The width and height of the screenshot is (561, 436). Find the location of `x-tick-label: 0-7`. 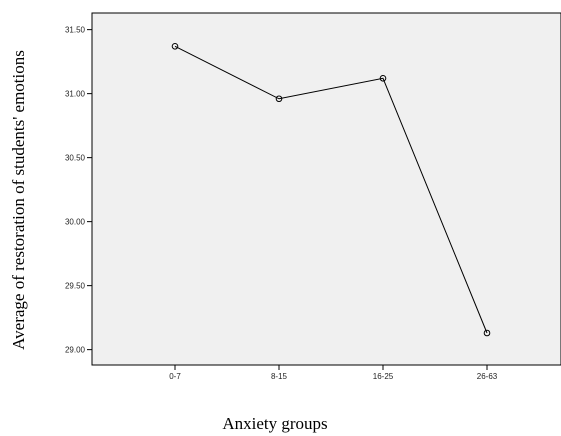

x-tick-label: 0-7 is located at coordinates (175, 376).